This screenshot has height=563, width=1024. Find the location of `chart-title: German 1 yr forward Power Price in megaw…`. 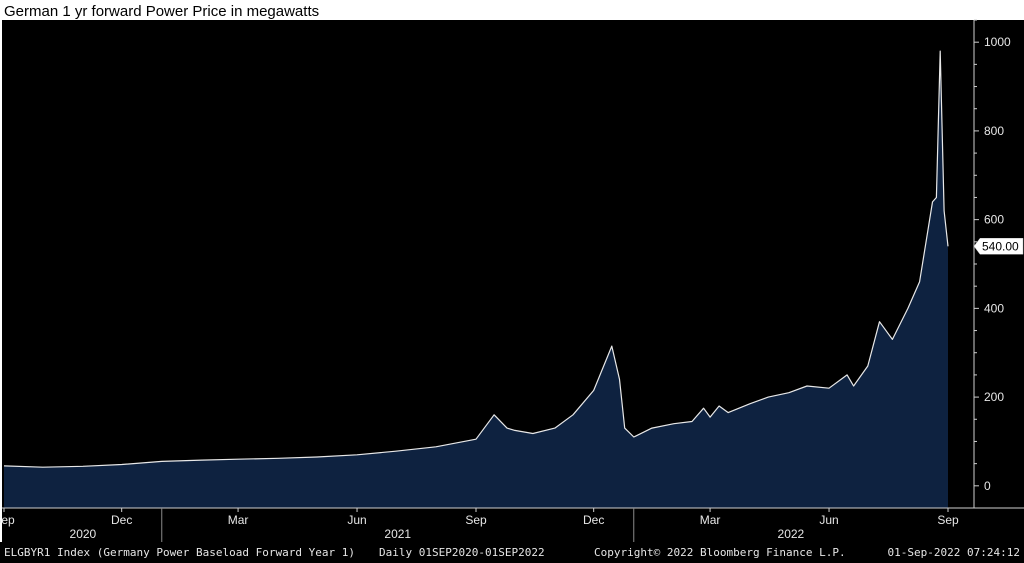

chart-title: German 1 yr forward Power Price in megaw… is located at coordinates (162, 11).